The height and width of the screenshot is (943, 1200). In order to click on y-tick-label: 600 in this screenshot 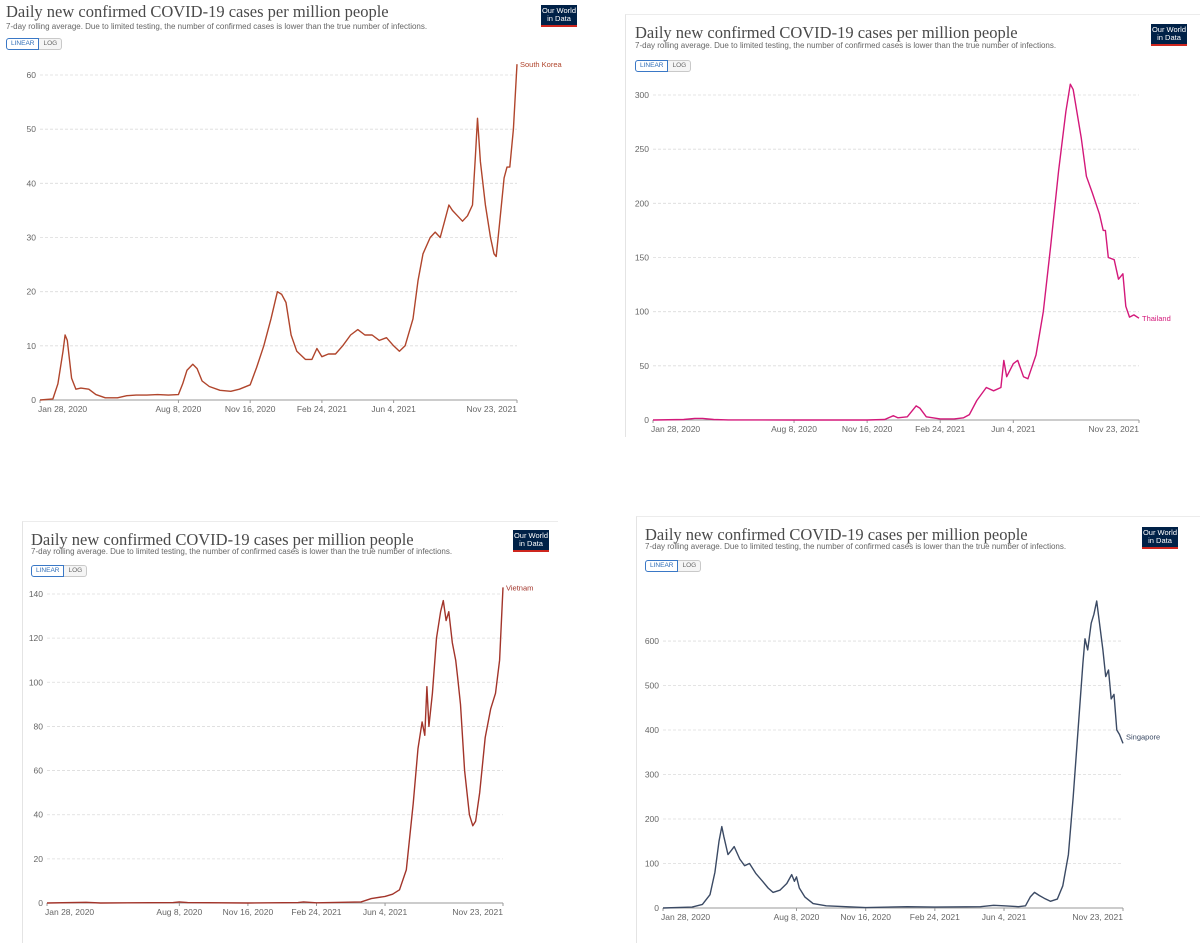, I will do `click(652, 641)`.